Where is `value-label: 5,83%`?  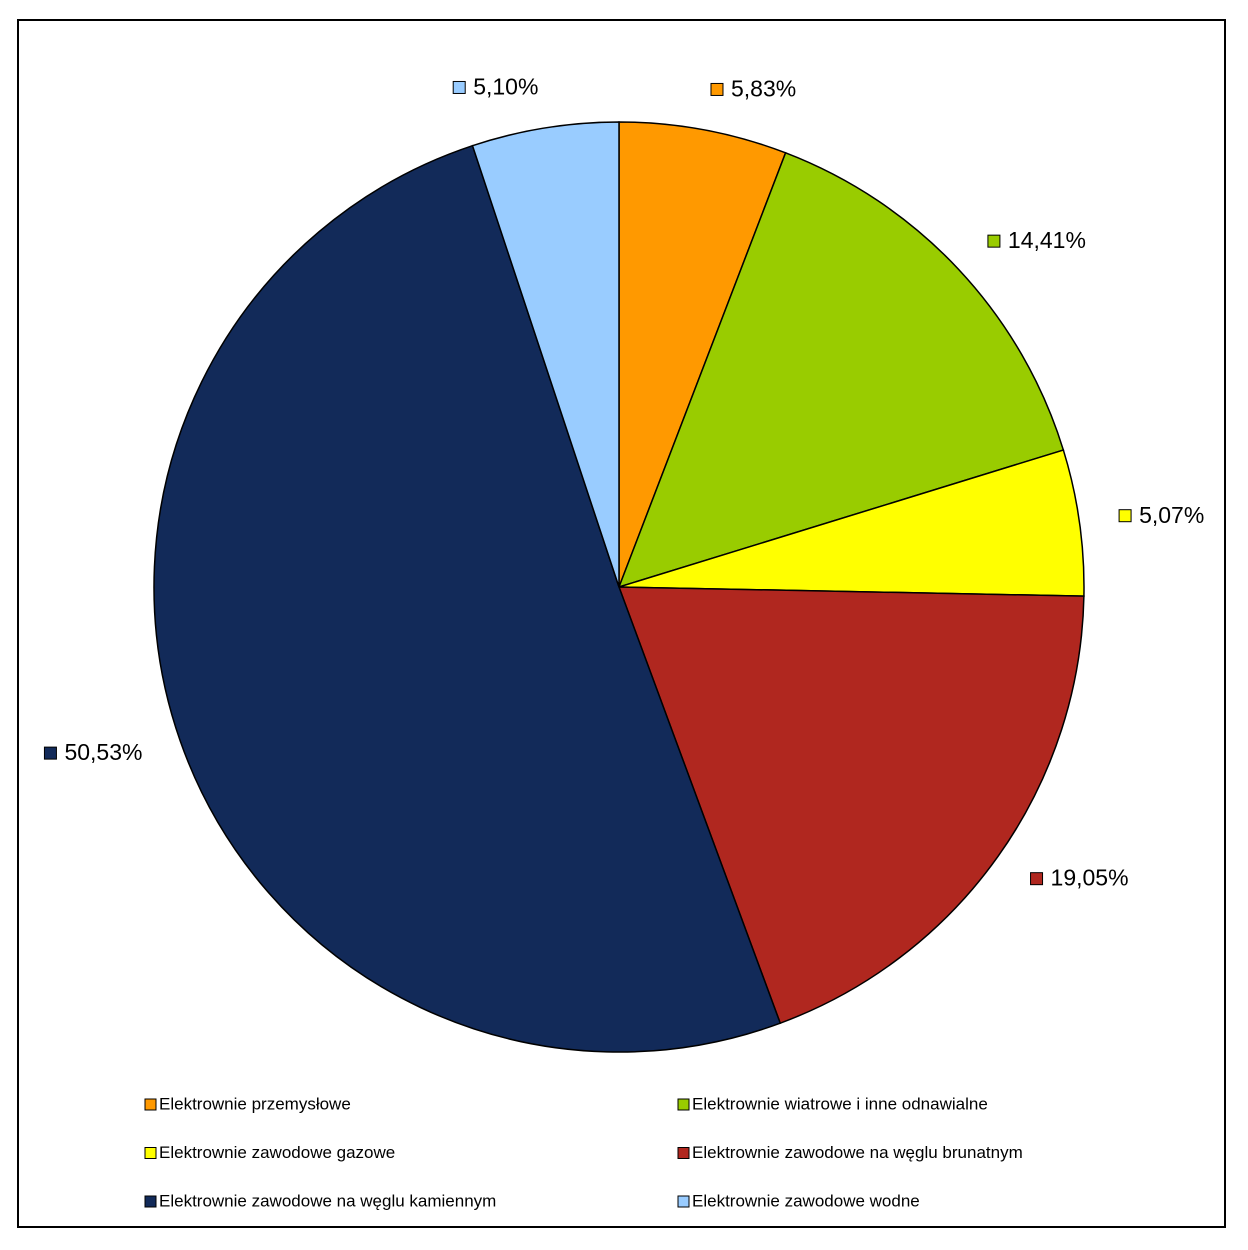 value-label: 5,83% is located at coordinates (763, 89).